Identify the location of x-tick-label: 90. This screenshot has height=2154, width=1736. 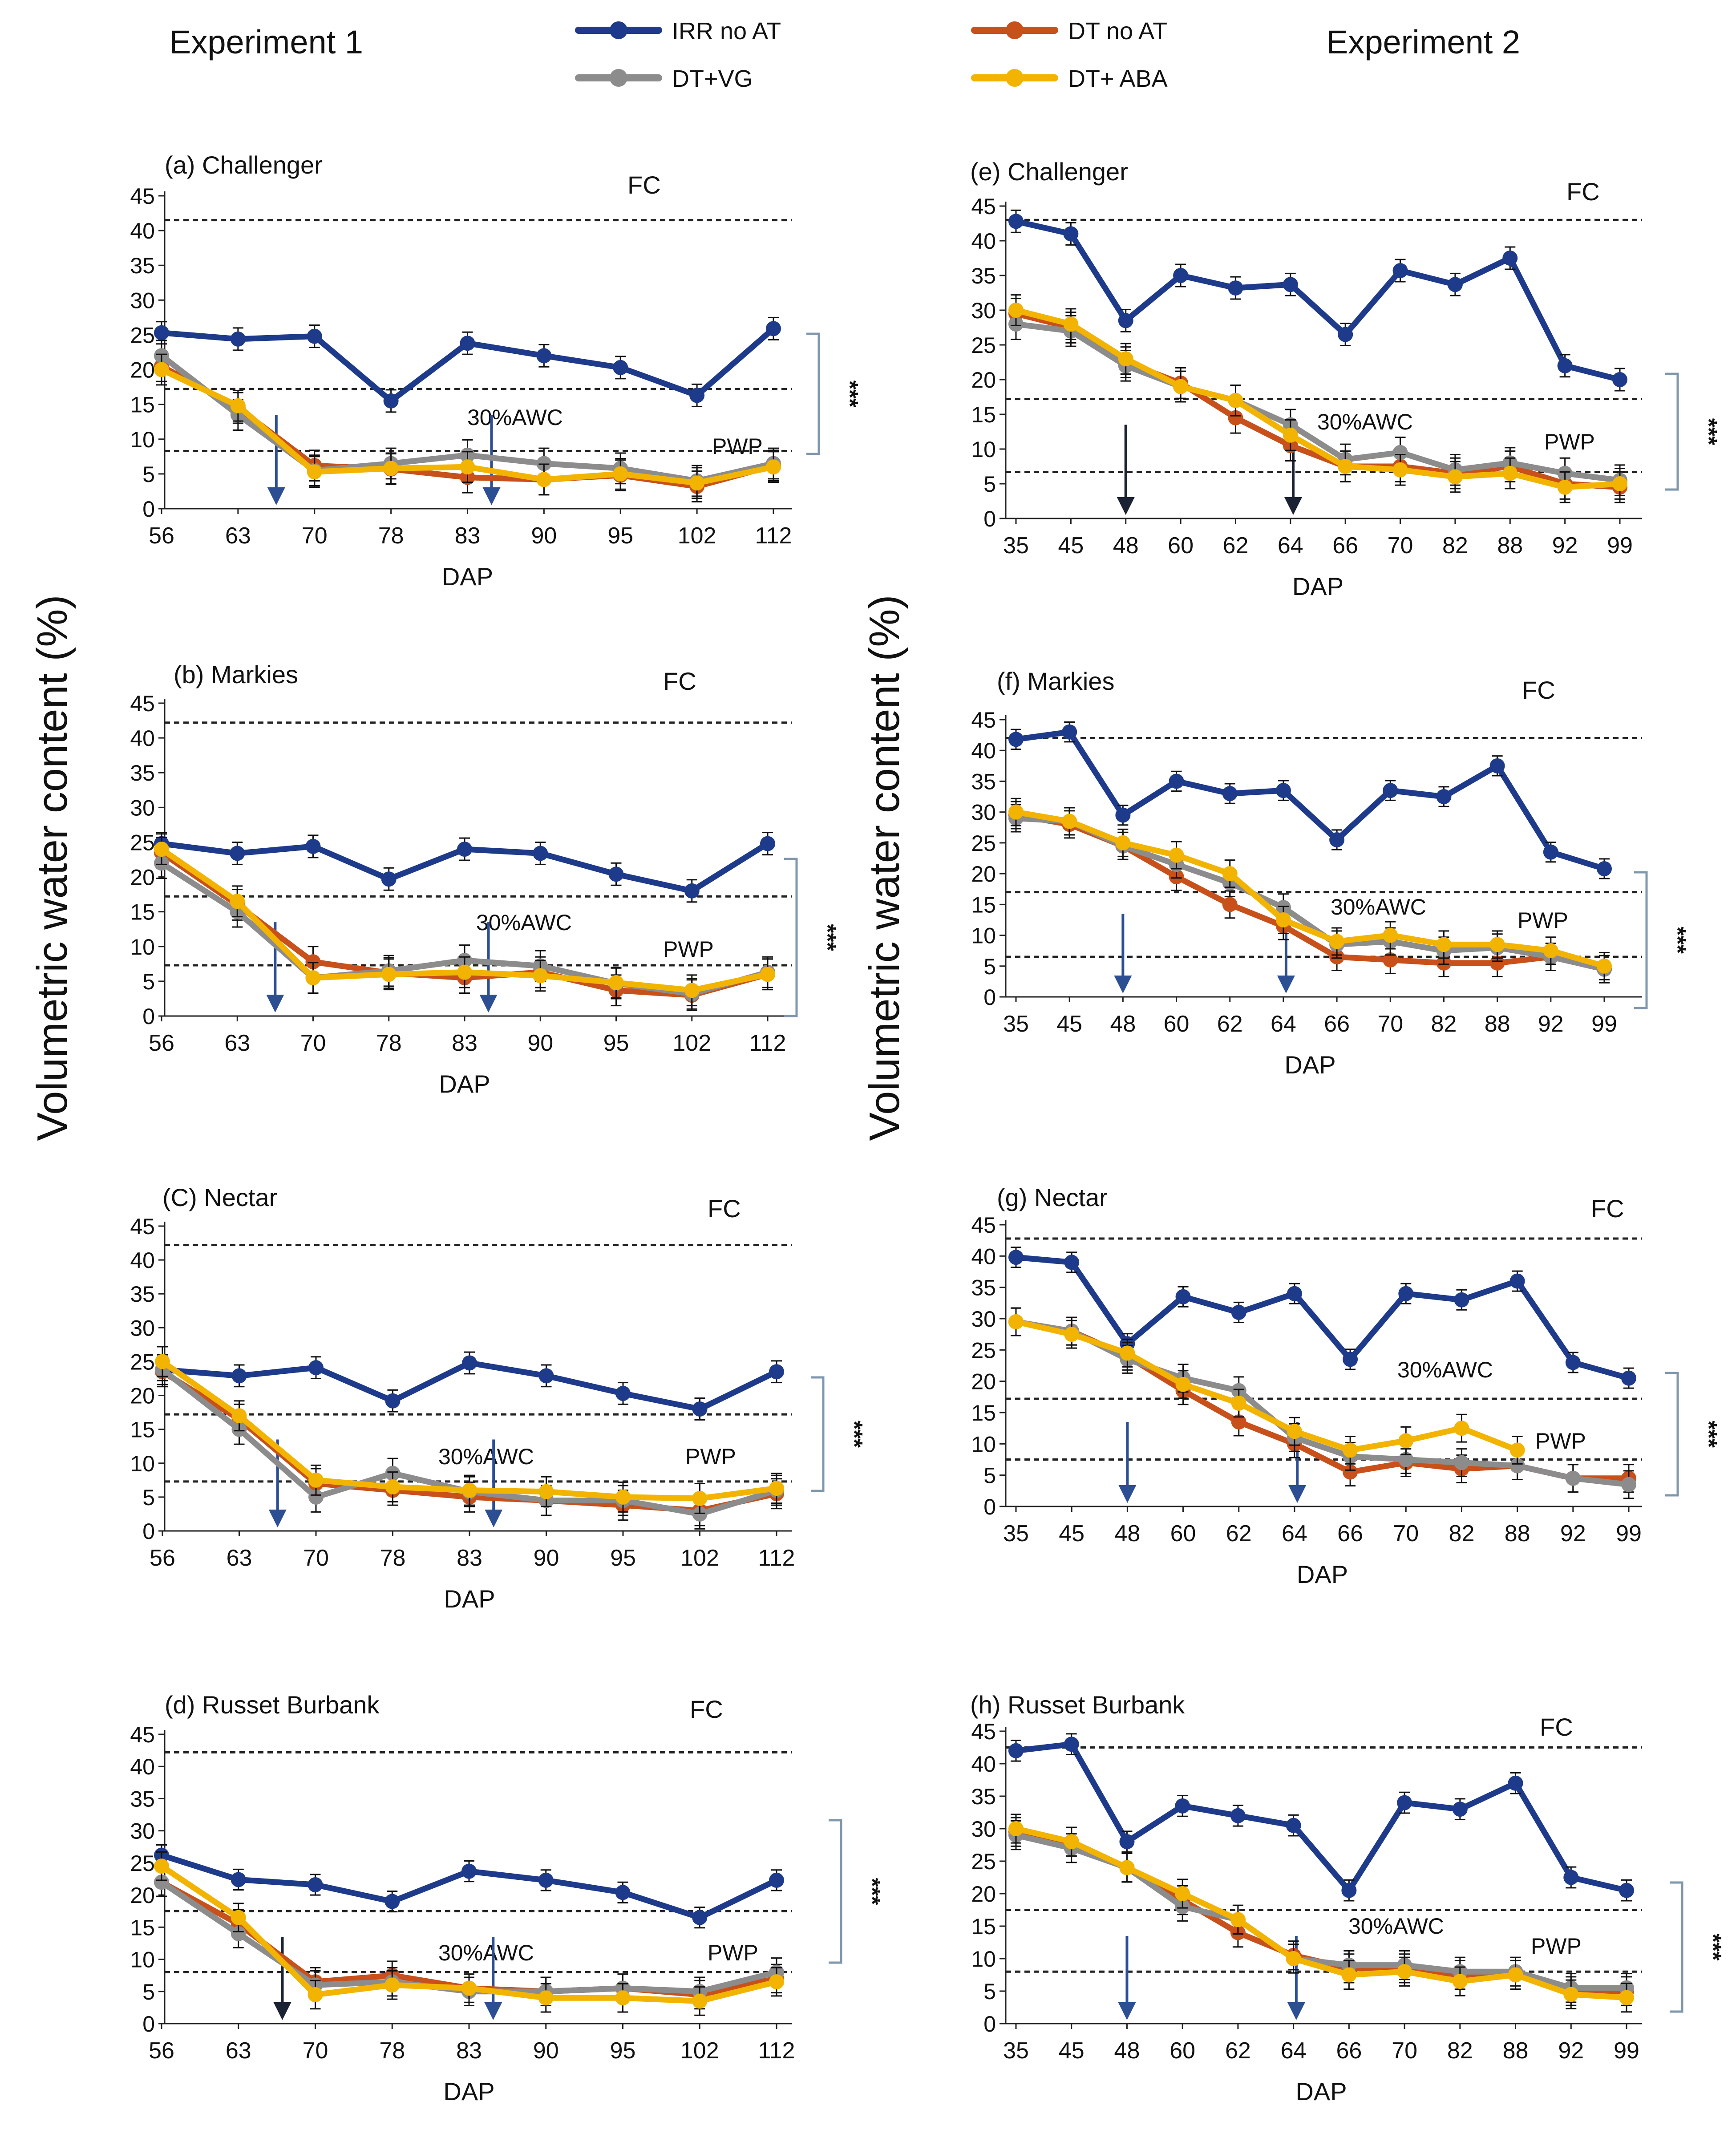
(546, 1558).